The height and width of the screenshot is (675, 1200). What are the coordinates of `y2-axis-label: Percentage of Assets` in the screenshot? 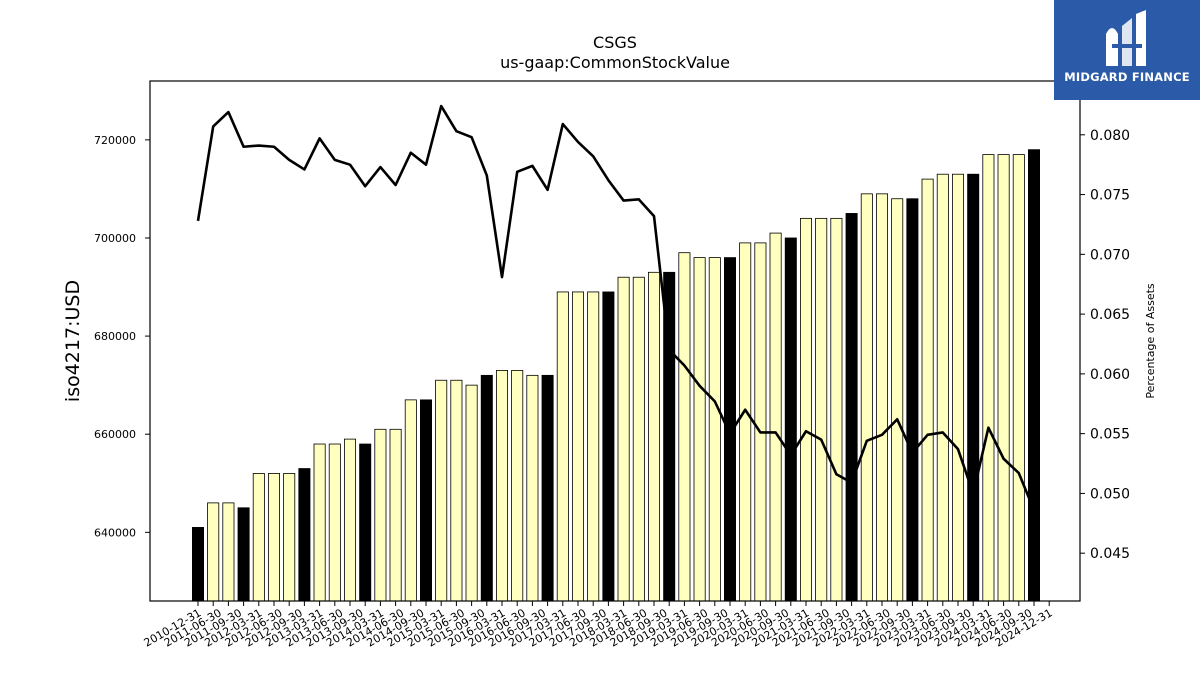 It's located at (1150, 341).